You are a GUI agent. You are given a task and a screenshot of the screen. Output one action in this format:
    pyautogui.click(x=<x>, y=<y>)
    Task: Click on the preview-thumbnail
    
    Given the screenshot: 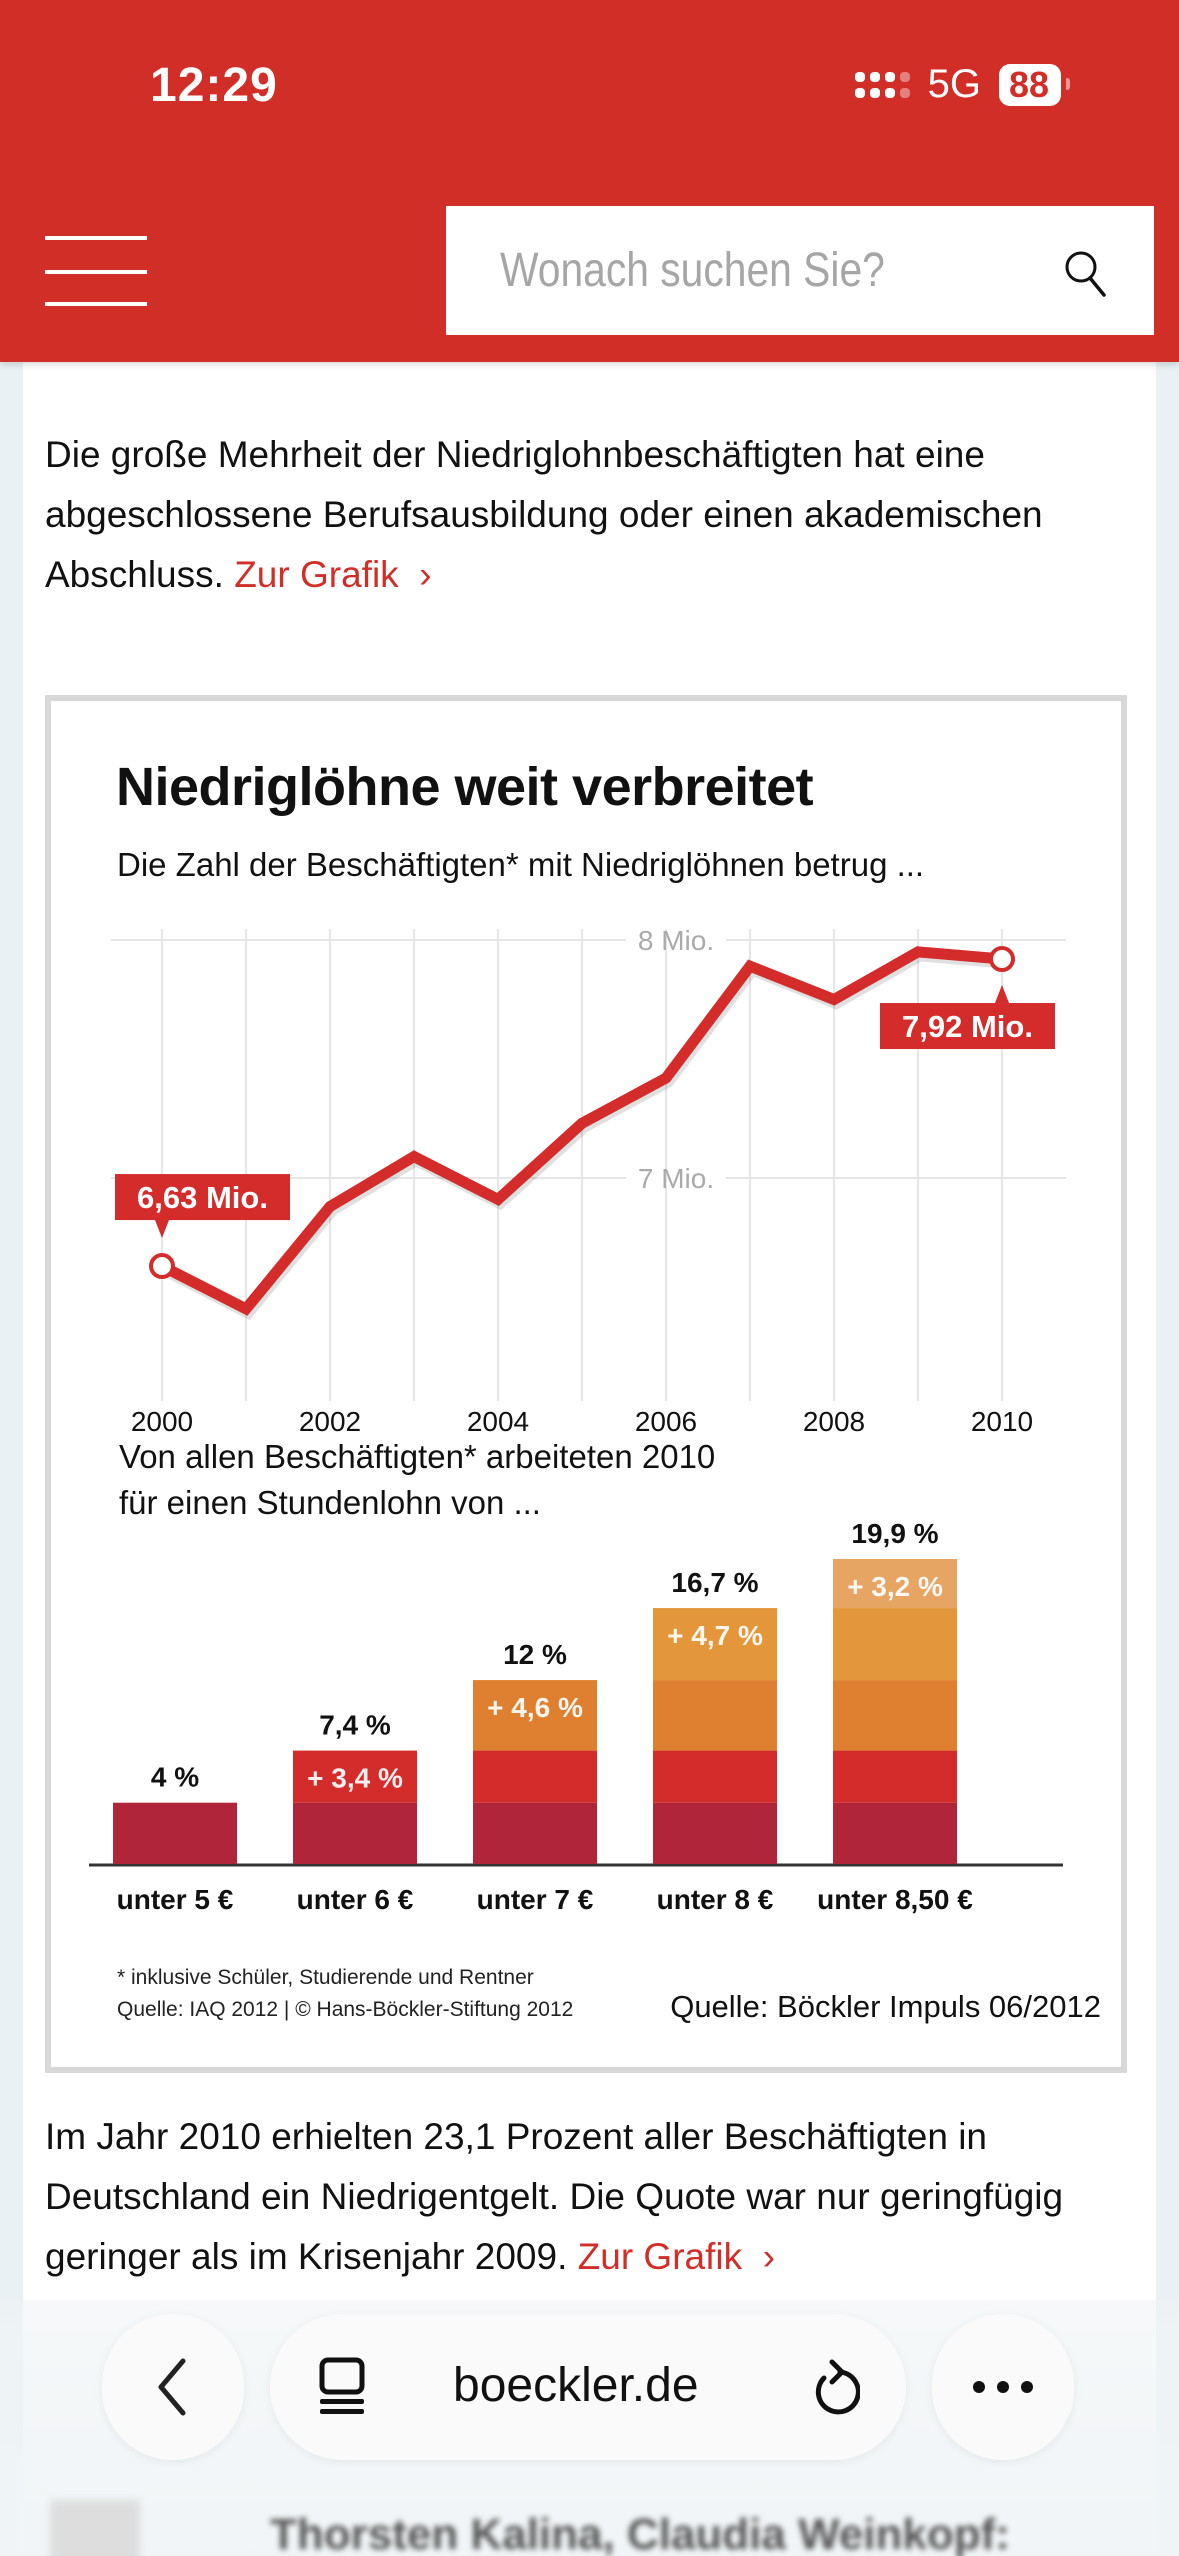 What is the action you would take?
    pyautogui.click(x=95, y=2528)
    